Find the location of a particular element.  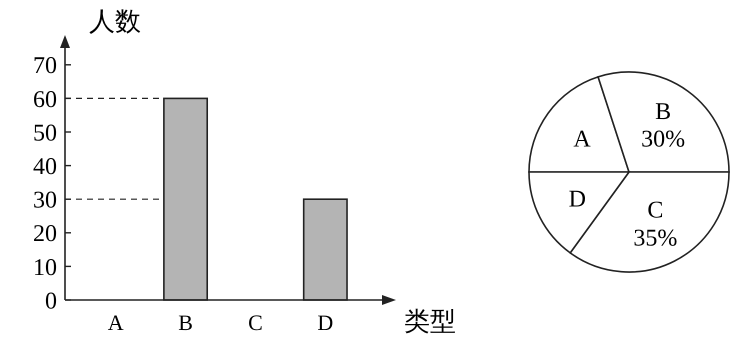

y-tick-label: 40 is located at coordinates (45, 167).